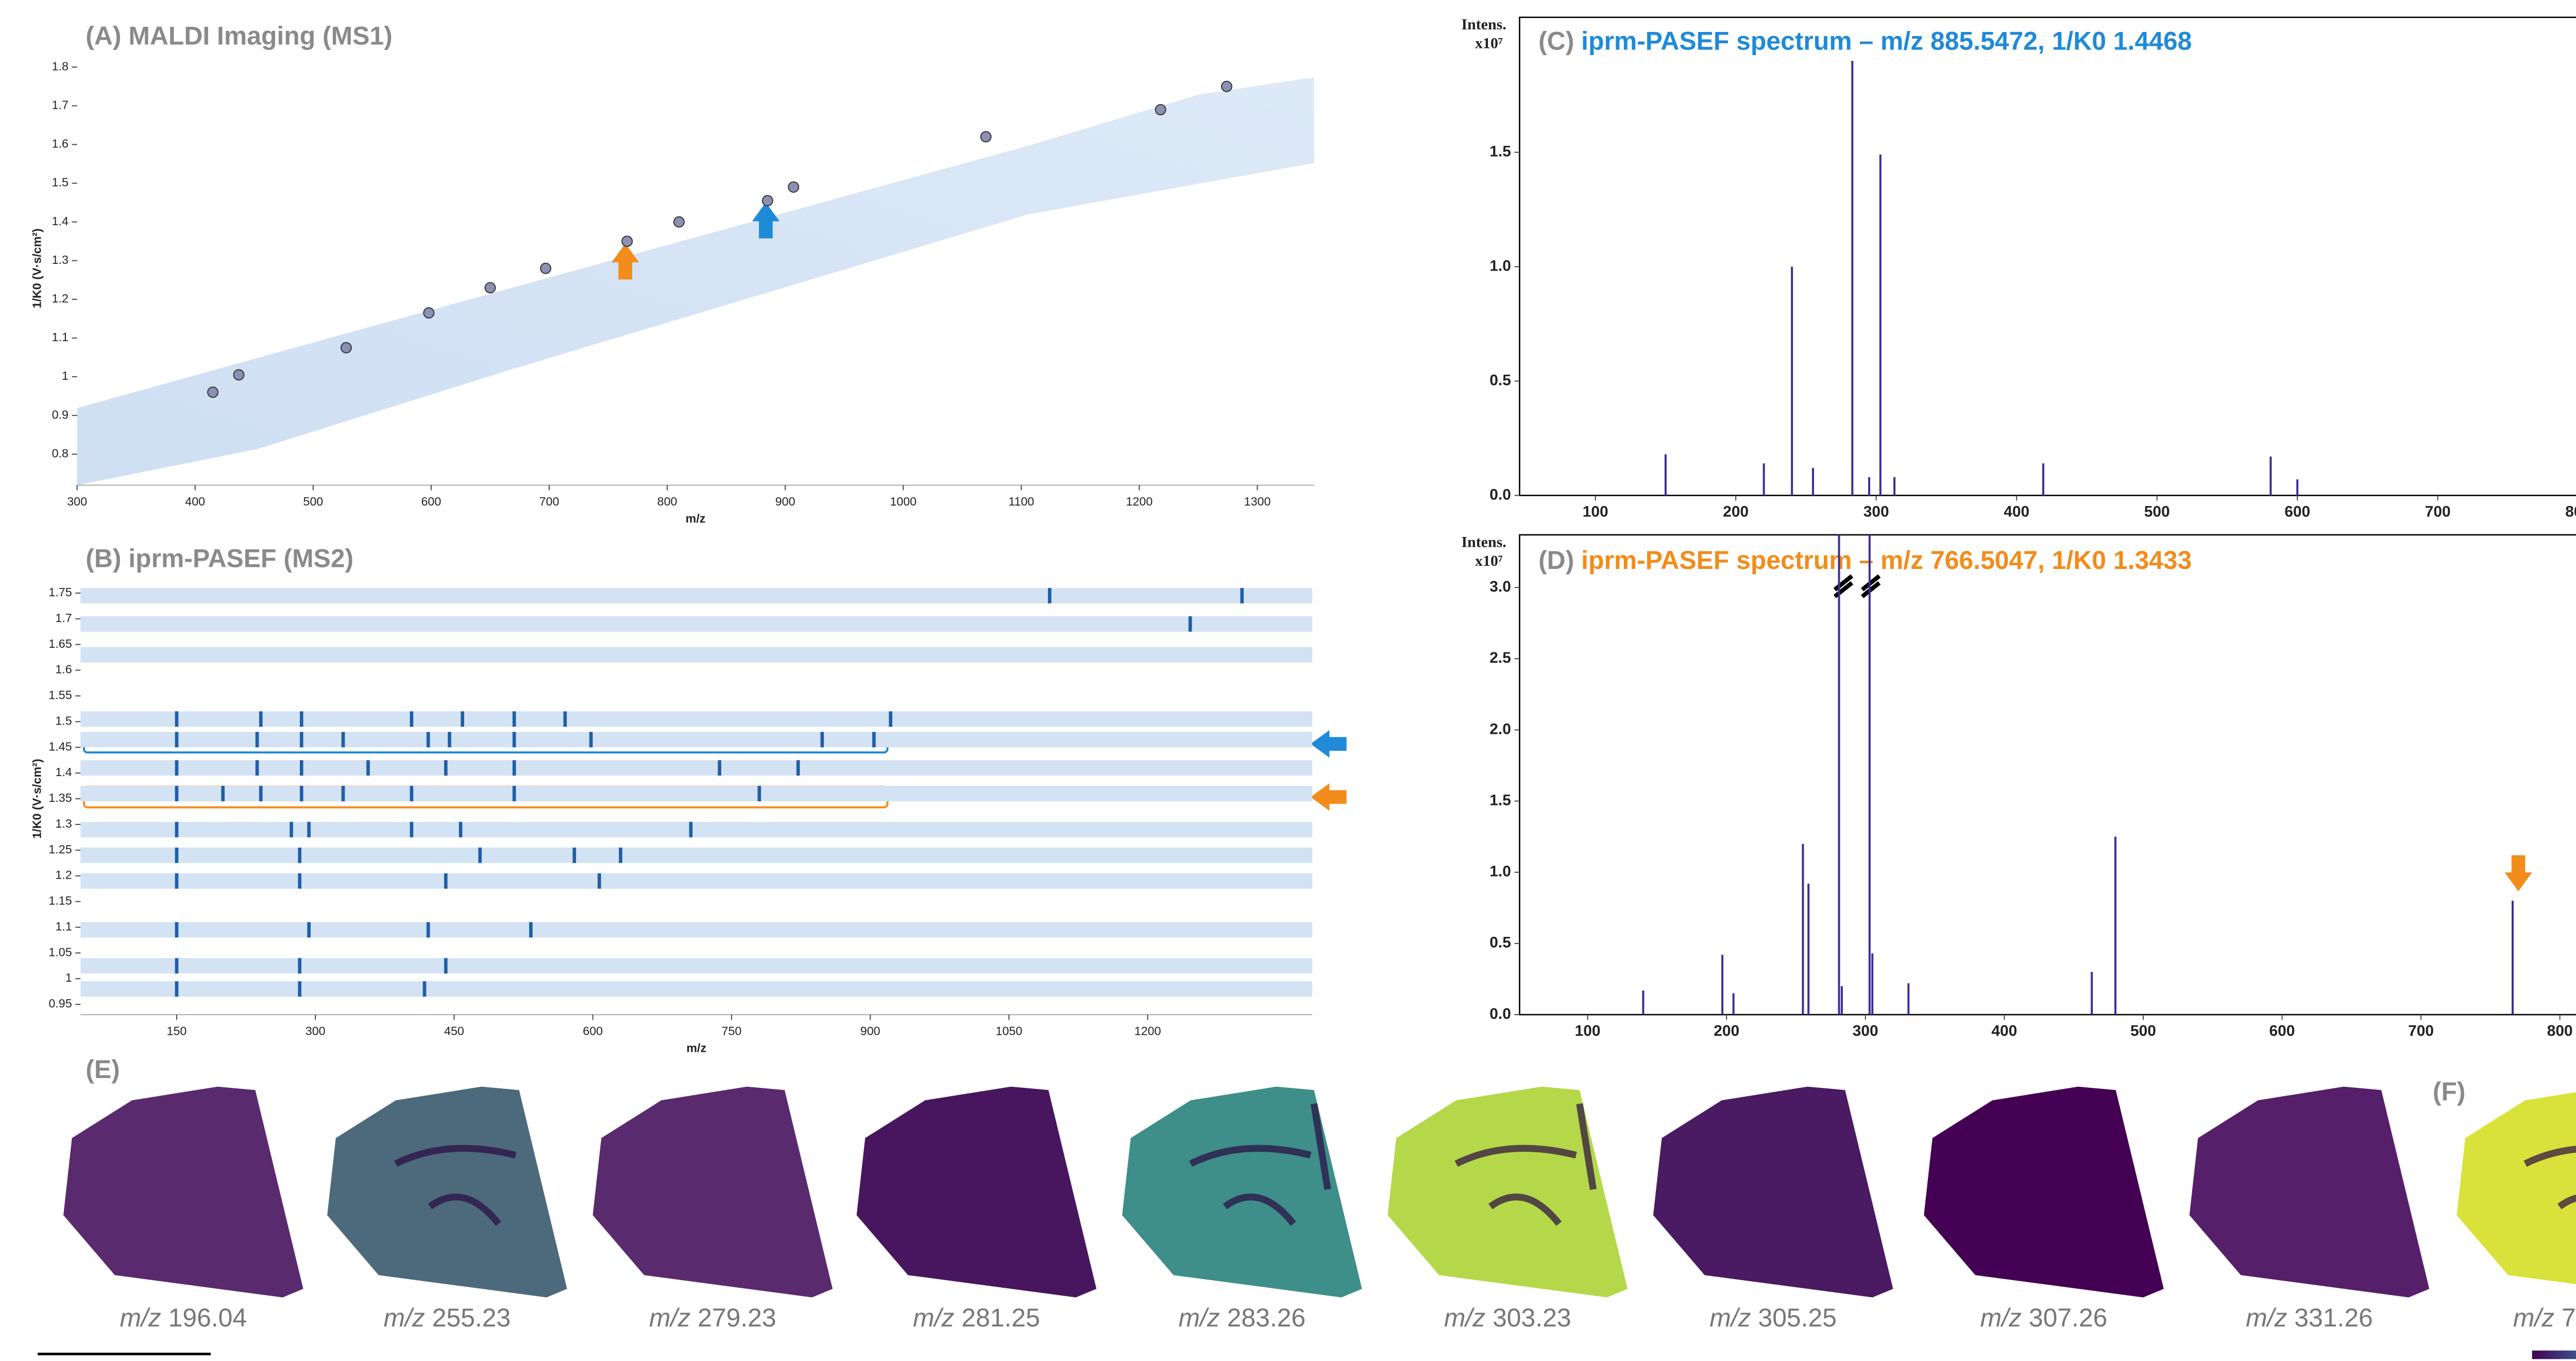 The image size is (2576, 1361). What do you see at coordinates (60, 1003) in the screenshot?
I see `y-tick-label: 0.95` at bounding box center [60, 1003].